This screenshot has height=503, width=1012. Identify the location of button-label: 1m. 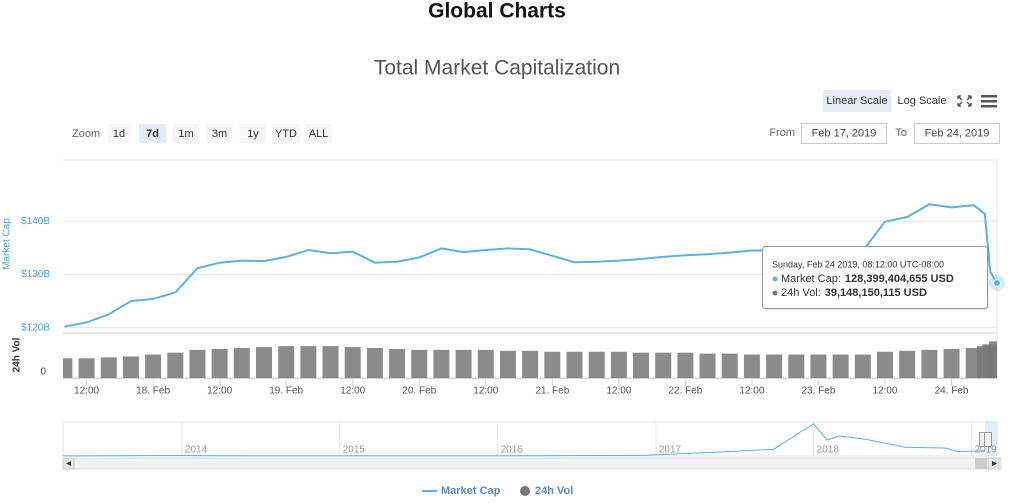
(185, 134).